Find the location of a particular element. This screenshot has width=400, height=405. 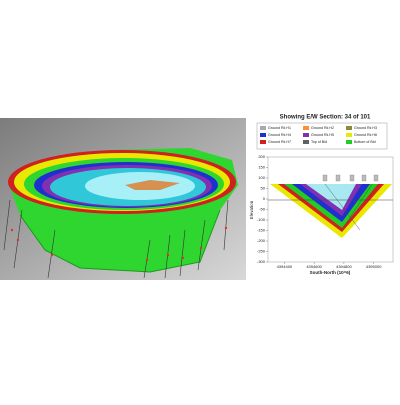

y-tick-label: -100 is located at coordinates (261, 219).